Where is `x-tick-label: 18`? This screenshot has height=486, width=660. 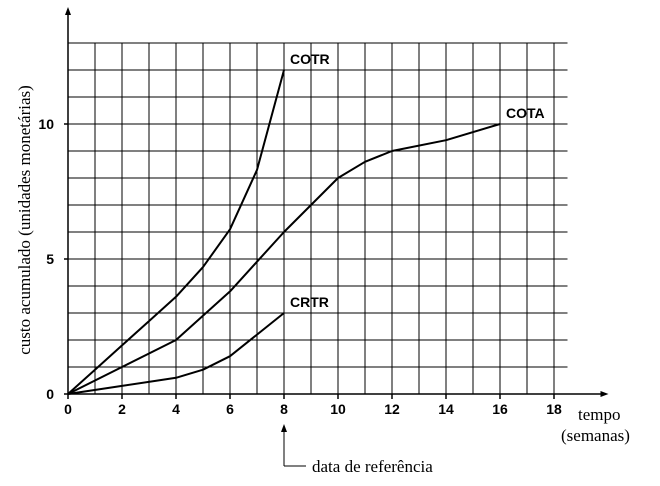
x-tick-label: 18 is located at coordinates (554, 409).